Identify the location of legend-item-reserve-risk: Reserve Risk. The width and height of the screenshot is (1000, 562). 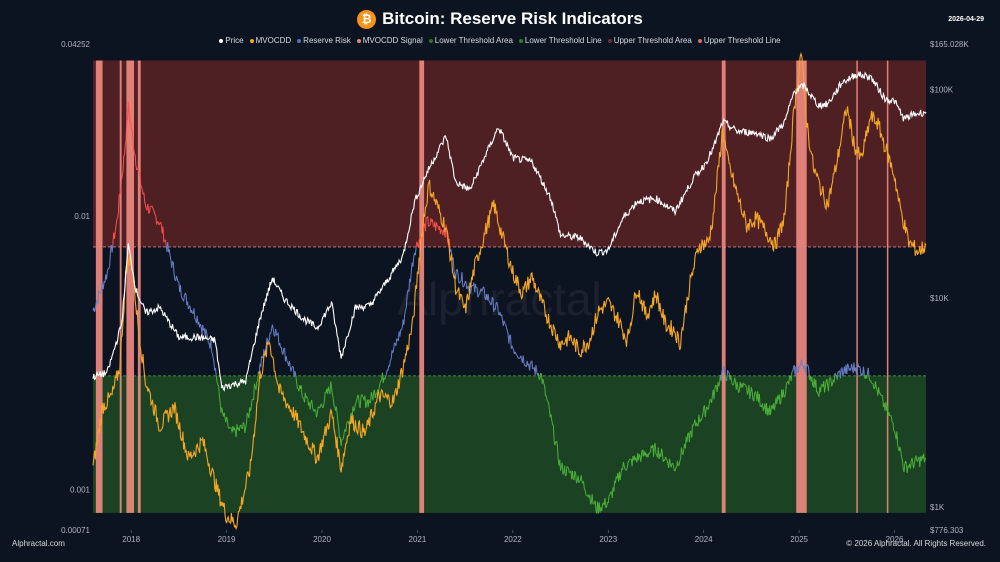
(324, 40).